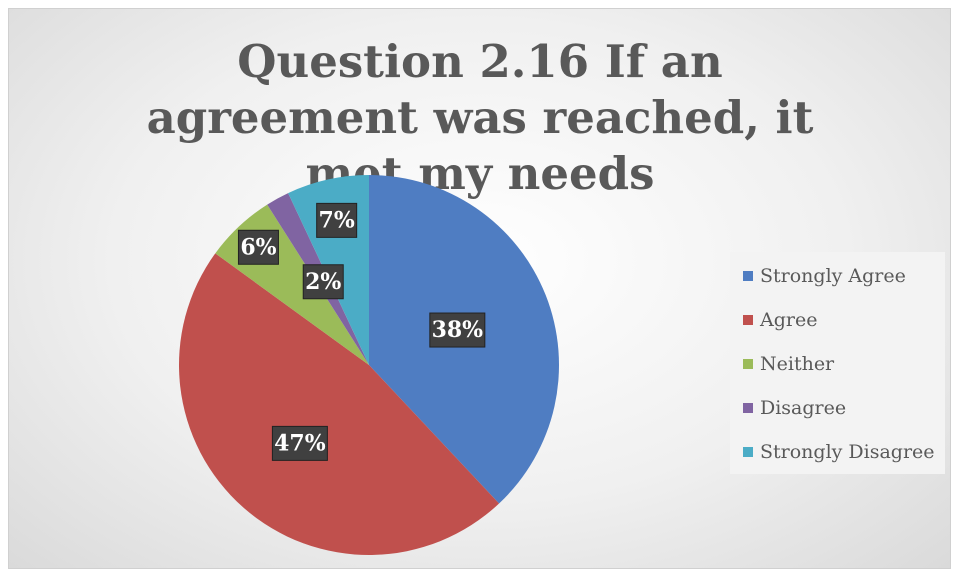 Image resolution: width=959 pixels, height=577 pixels. Describe the element at coordinates (788, 320) in the screenshot. I see `legend-label: Agree` at that location.